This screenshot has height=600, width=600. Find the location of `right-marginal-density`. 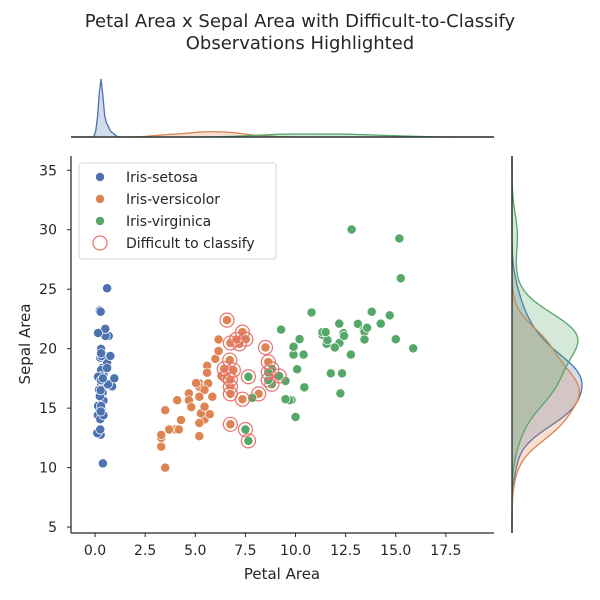

right-marginal-density is located at coordinates (547, 344).